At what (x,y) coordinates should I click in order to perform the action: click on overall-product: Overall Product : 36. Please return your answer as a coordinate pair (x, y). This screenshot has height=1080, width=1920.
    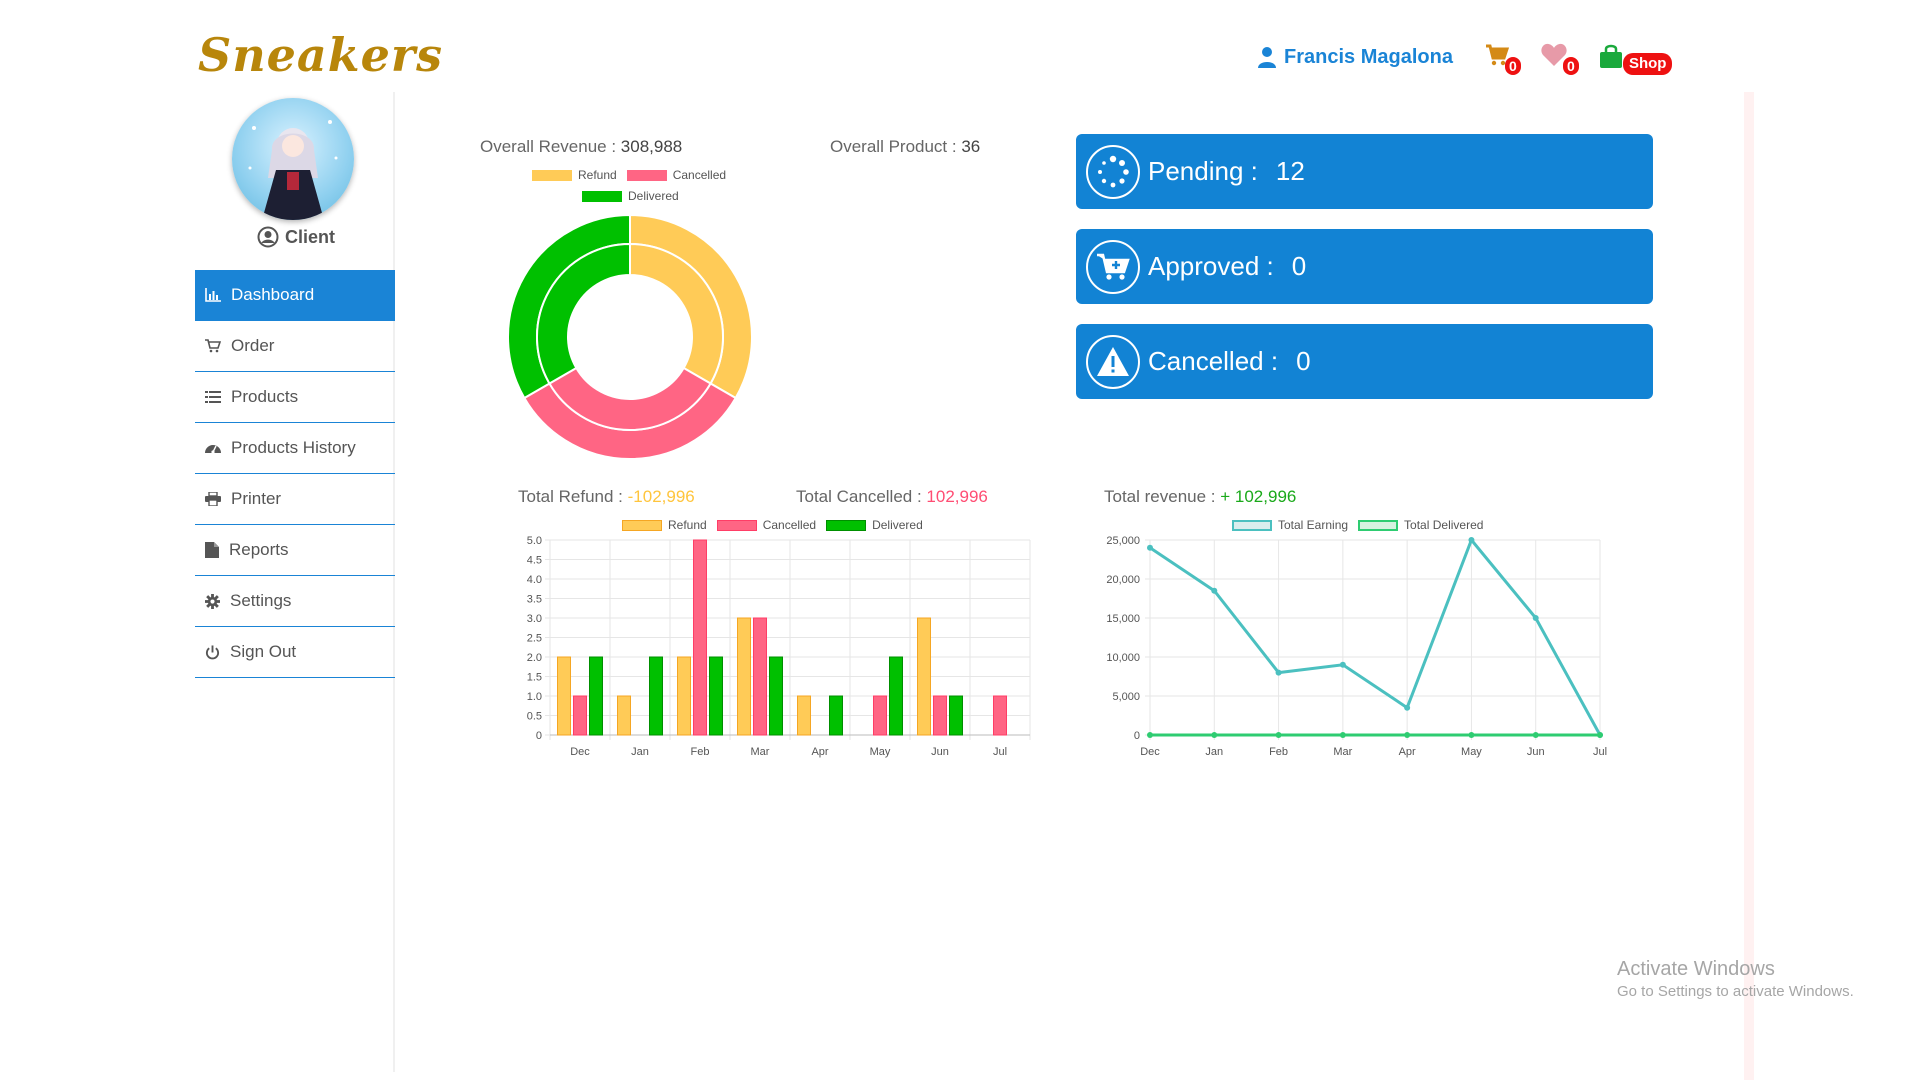
    Looking at the image, I should click on (905, 147).